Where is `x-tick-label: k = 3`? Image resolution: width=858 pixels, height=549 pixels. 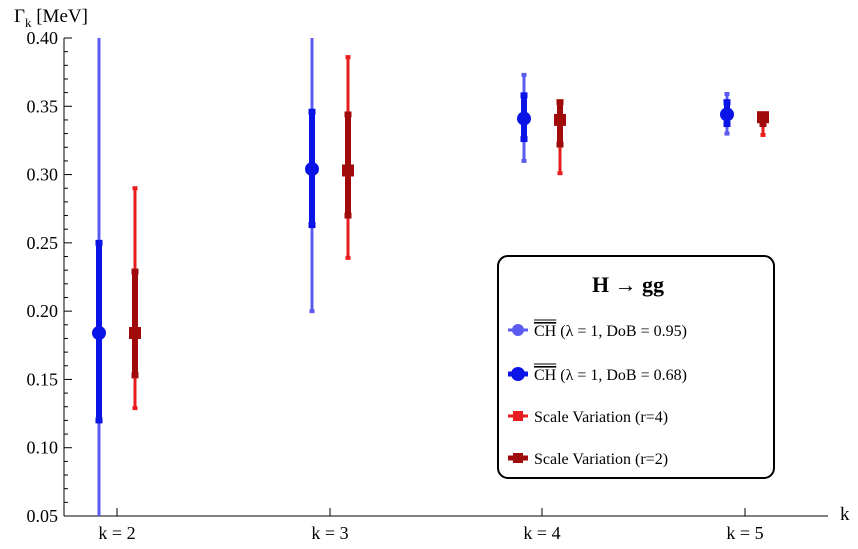 x-tick-label: k = 3 is located at coordinates (329, 533).